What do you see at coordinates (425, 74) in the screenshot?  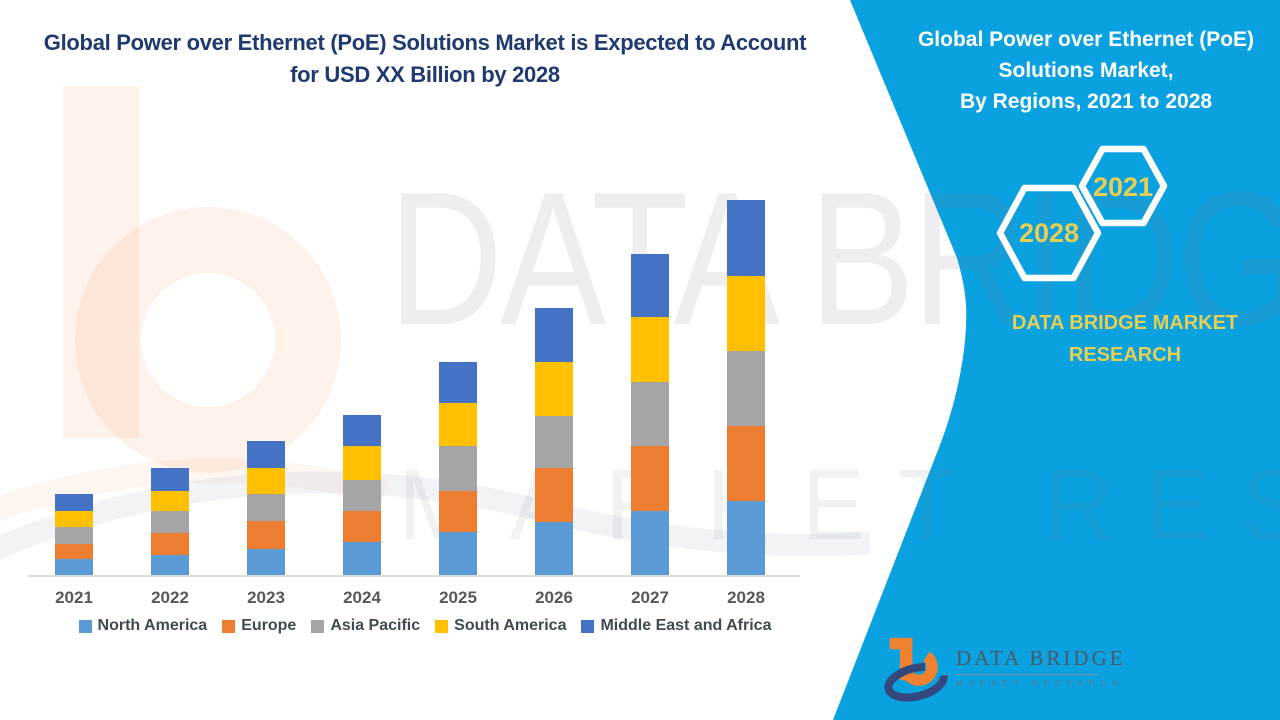 I see `chart-title-line2: for USD XX Billion by 2028` at bounding box center [425, 74].